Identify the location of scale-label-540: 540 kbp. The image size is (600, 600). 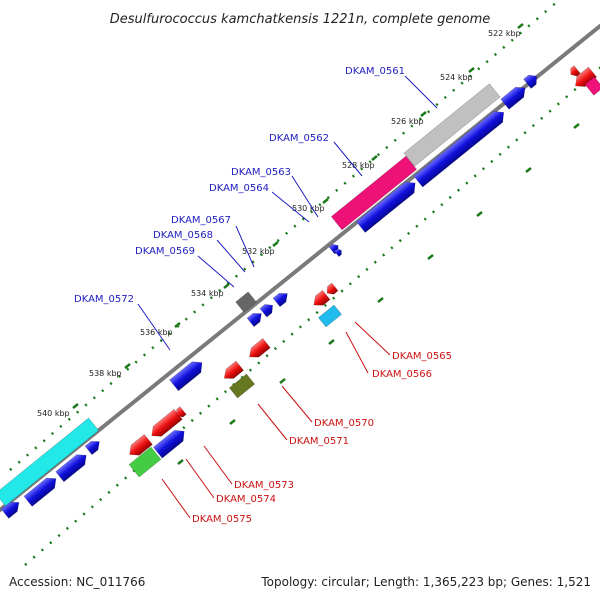
(53, 413).